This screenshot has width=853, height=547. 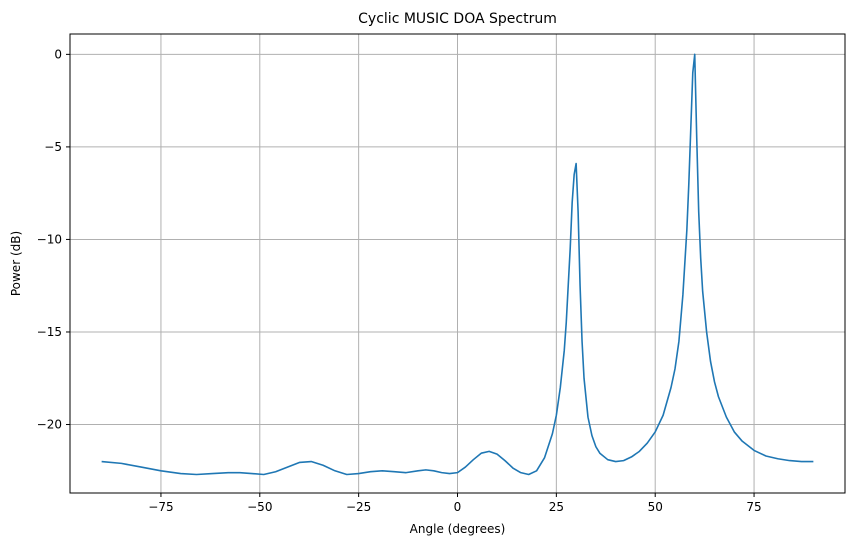 What do you see at coordinates (458, 529) in the screenshot?
I see `x-axis-label: Angle (degrees)` at bounding box center [458, 529].